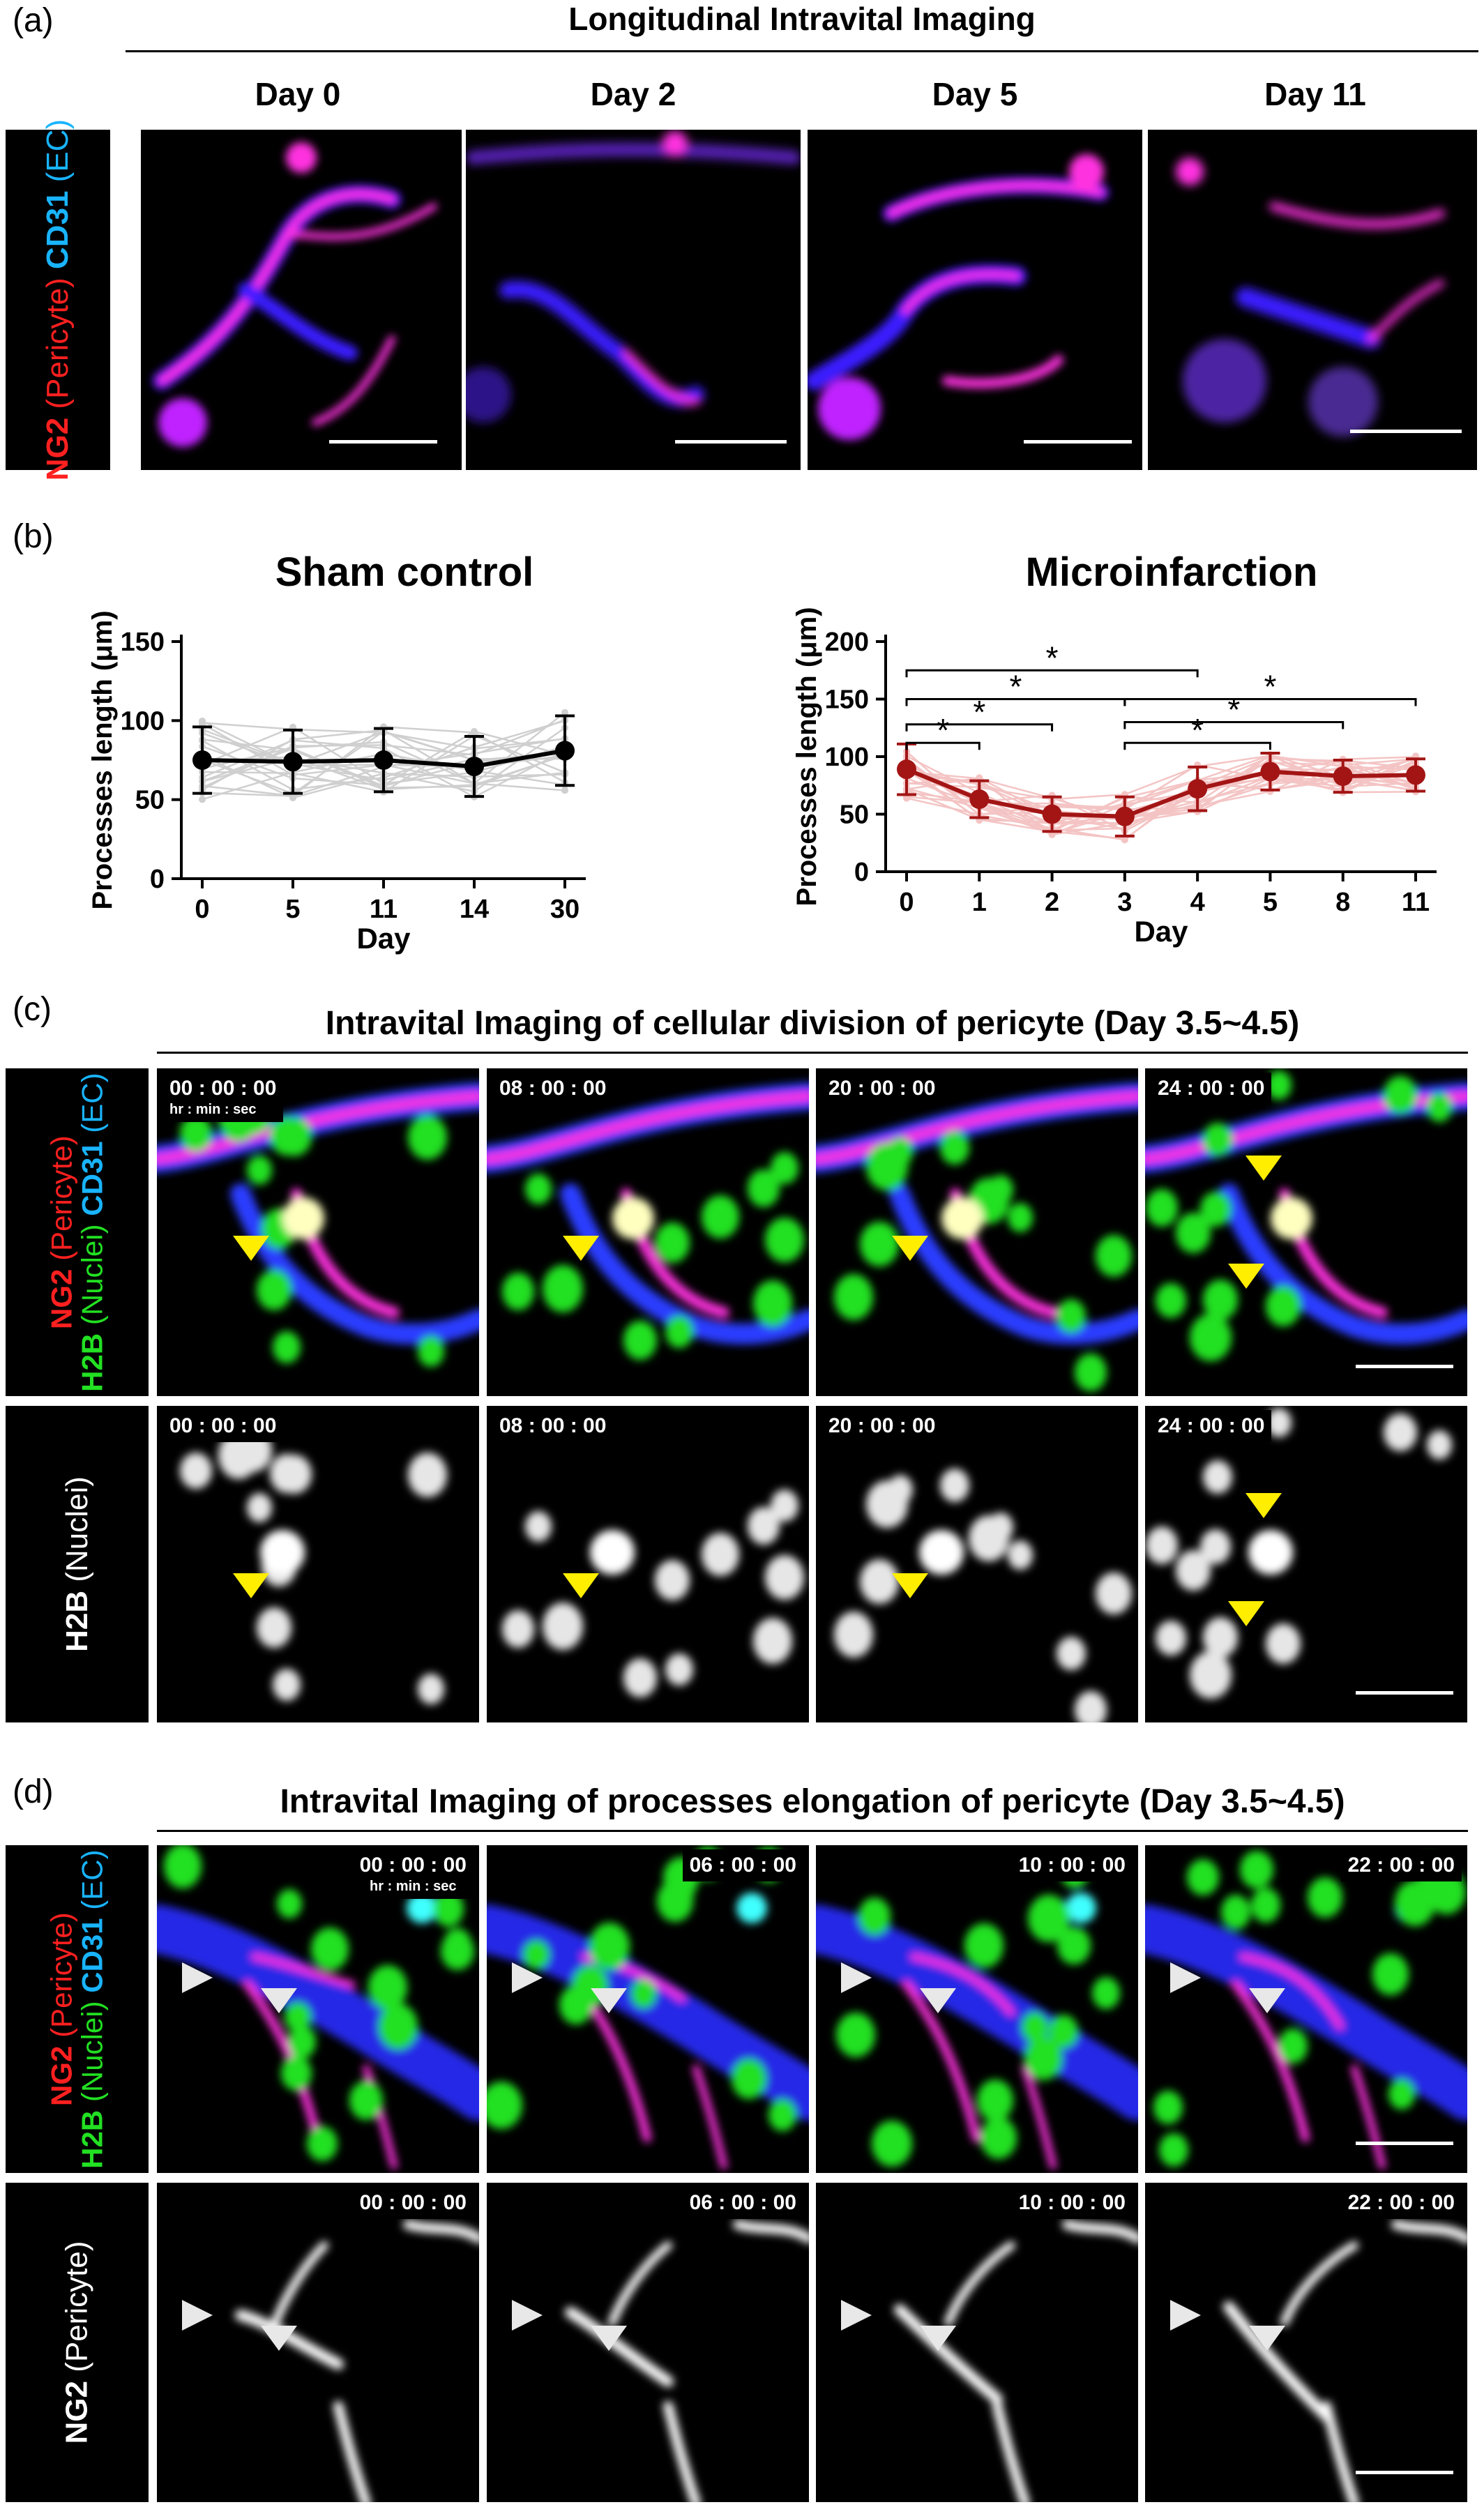 The image size is (1484, 2507). Describe the element at coordinates (1315, 94) in the screenshot. I see `day-label-11: Day 11` at that location.